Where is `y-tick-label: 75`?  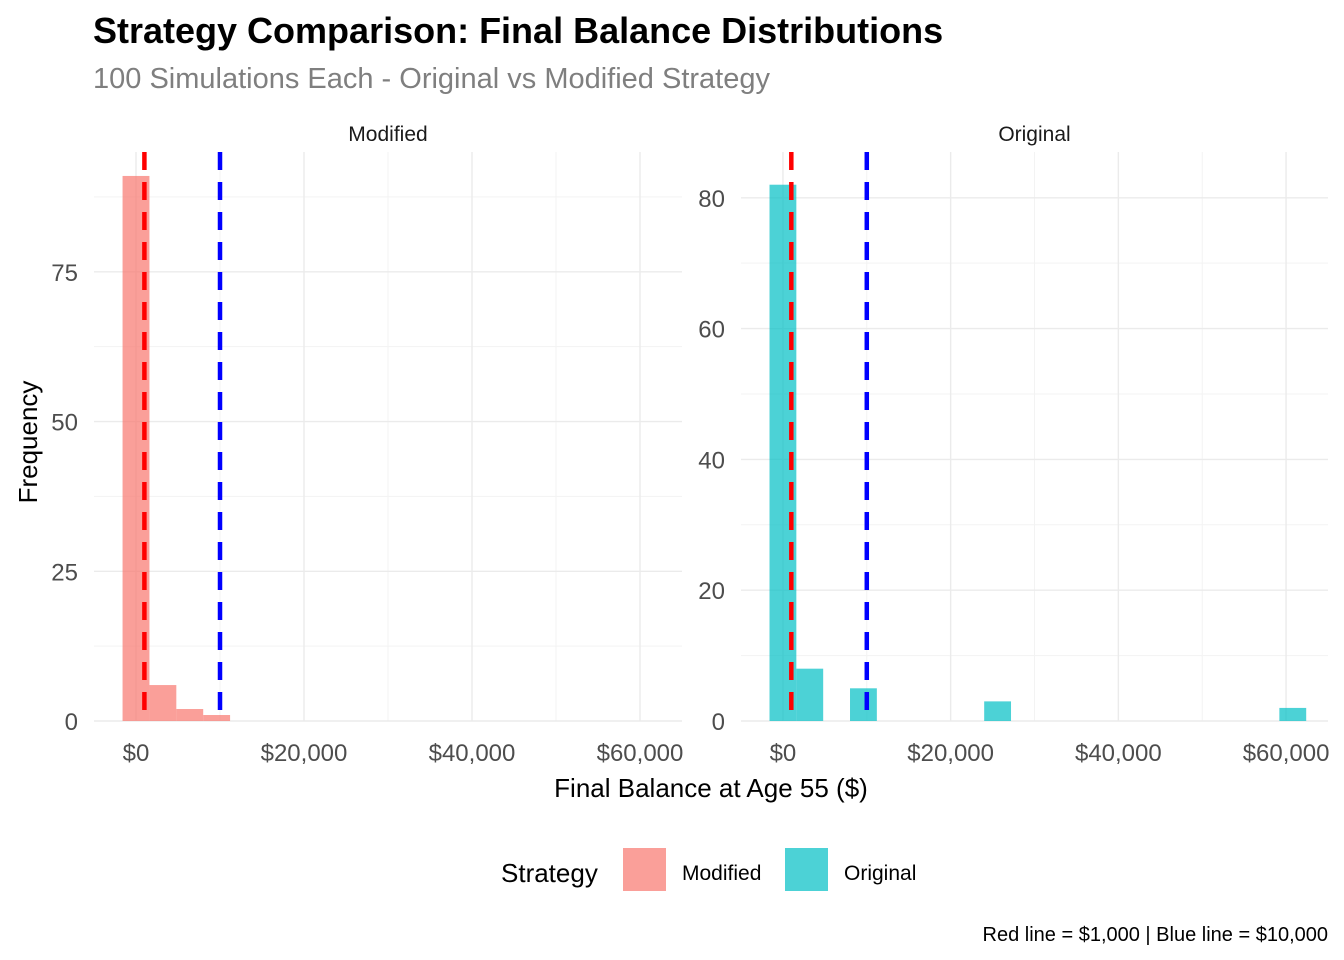
y-tick-label: 75 is located at coordinates (64, 273).